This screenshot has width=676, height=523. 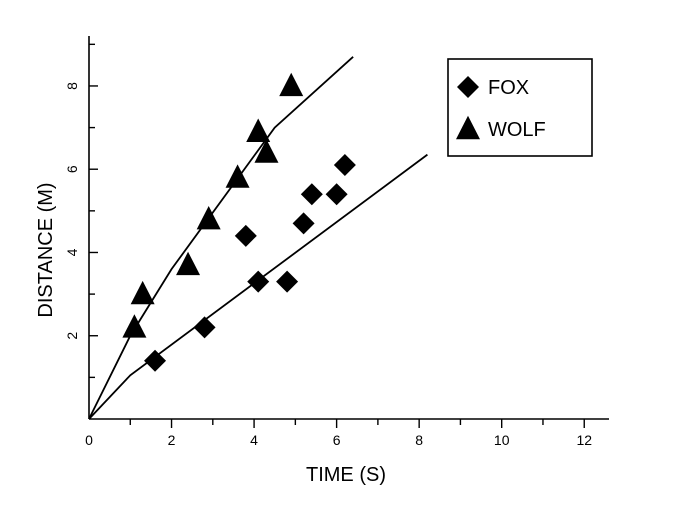 What do you see at coordinates (346, 475) in the screenshot?
I see `x-axis-title: TIME (S)` at bounding box center [346, 475].